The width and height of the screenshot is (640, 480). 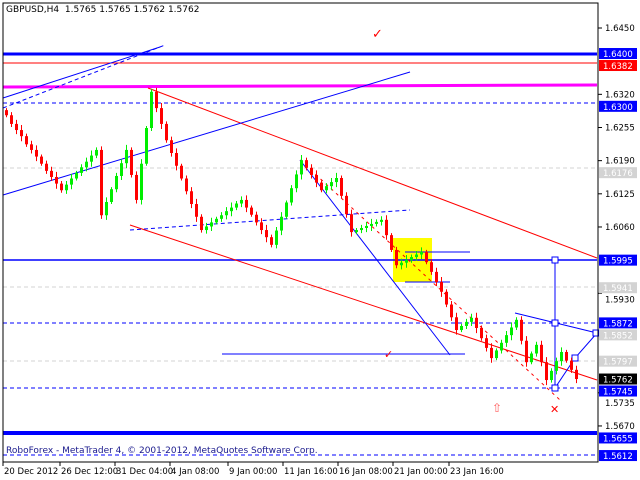 What do you see at coordinates (377, 34) in the screenshot?
I see `check-mark-icon: ✓` at bounding box center [377, 34].